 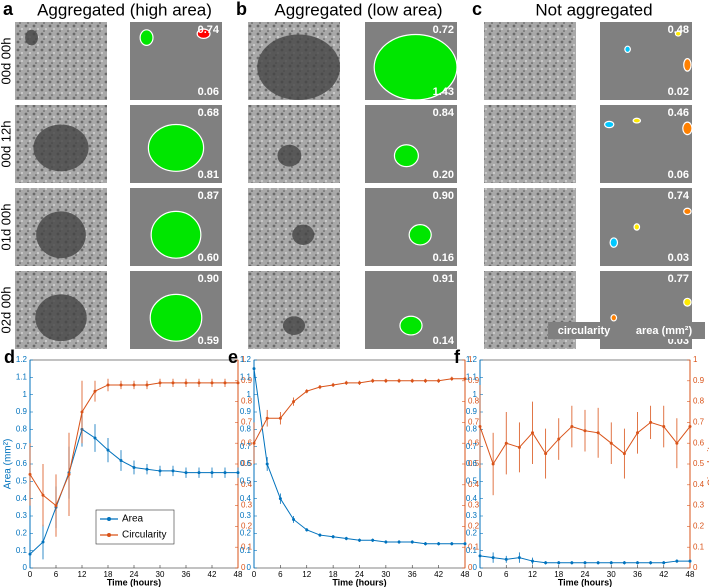 What do you see at coordinates (443, 258) in the screenshot?
I see `area-value: 0.16` at bounding box center [443, 258].